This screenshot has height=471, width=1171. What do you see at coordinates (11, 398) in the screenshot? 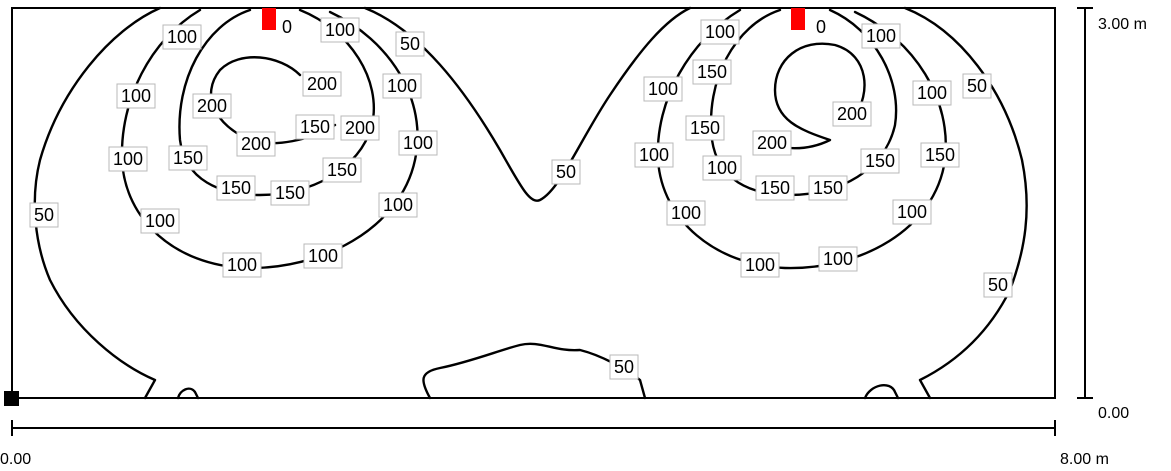
I see `origin-marker` at bounding box center [11, 398].